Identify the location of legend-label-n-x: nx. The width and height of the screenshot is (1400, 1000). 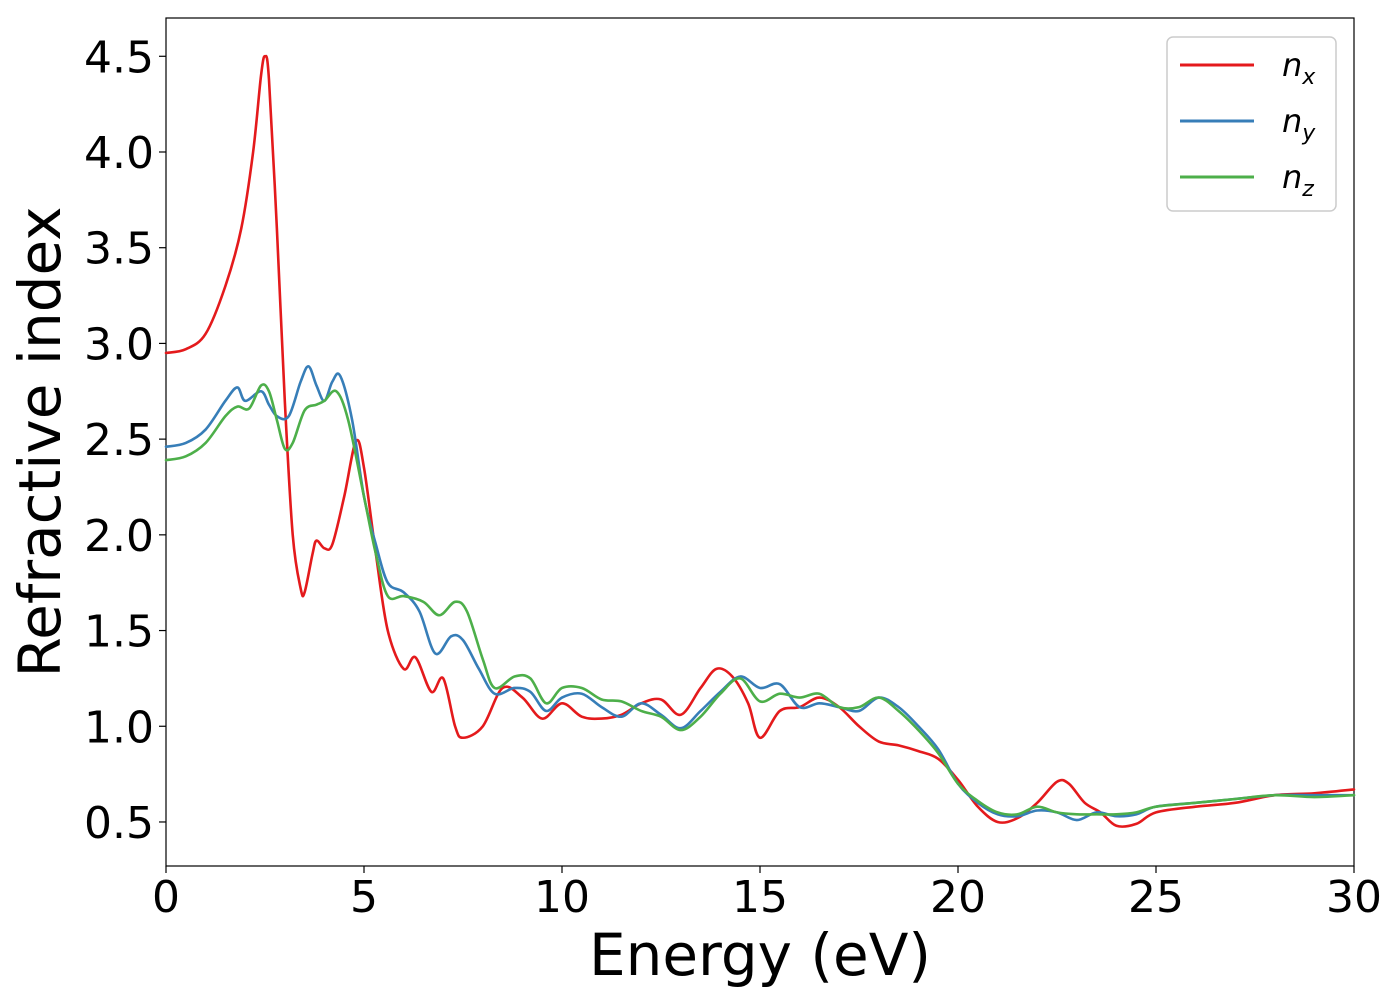
(1299, 68).